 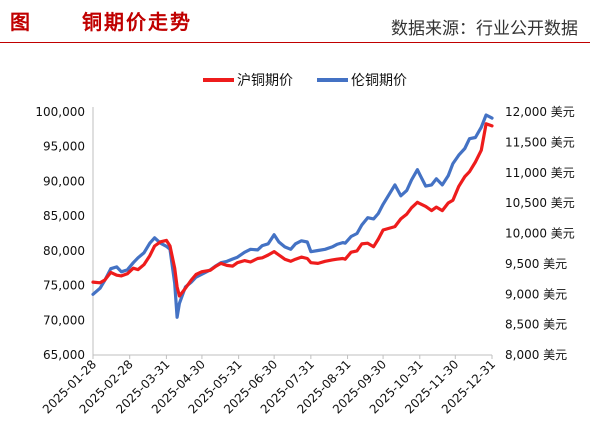 What do you see at coordinates (536, 294) in the screenshot?
I see `y-tick-label-right: 9,000 美元` at bounding box center [536, 294].